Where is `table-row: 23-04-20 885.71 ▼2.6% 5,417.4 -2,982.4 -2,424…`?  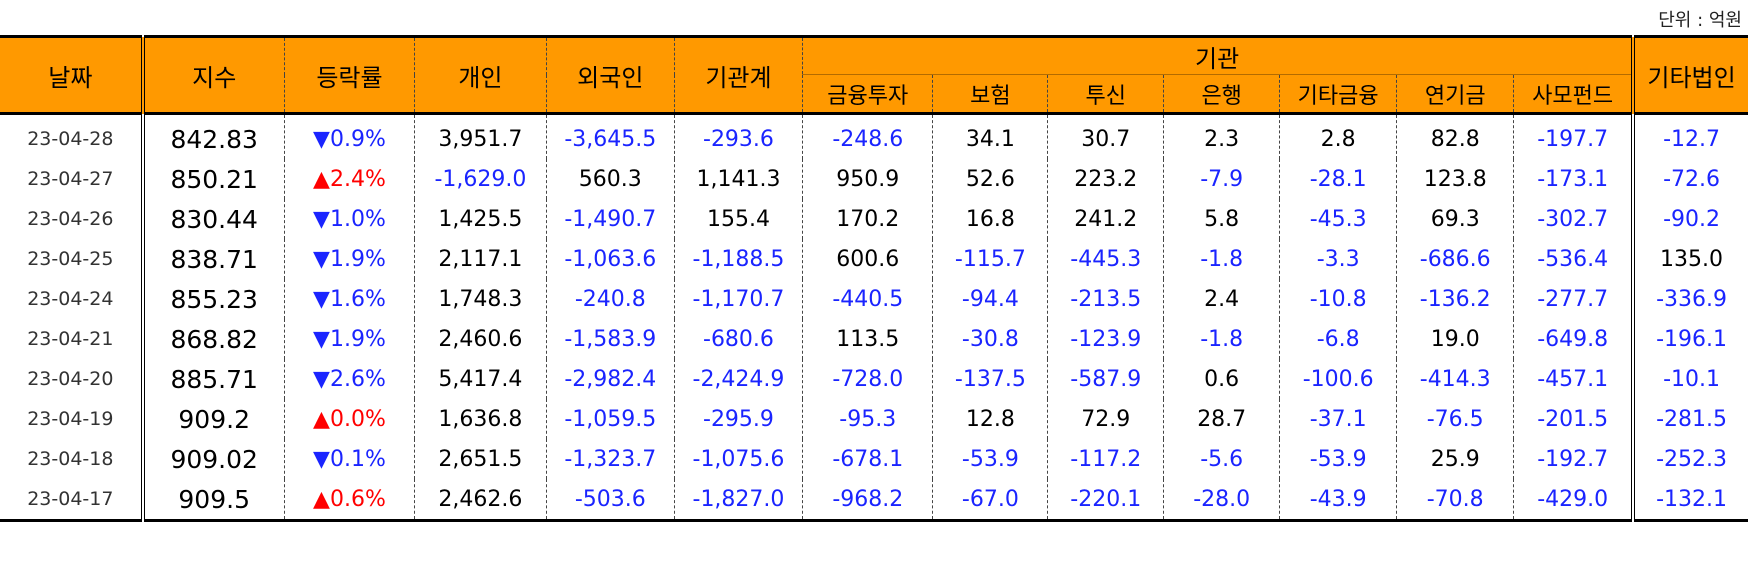
table-row: 23-04-20 885.71 ▼2.6% 5,417.4 -2,982.4 -2,424… is located at coordinates (874, 379).